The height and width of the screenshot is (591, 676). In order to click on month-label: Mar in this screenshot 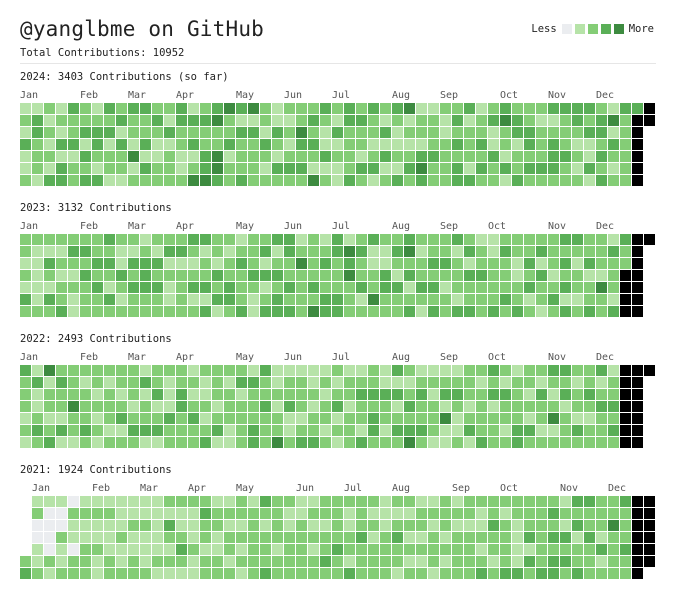, I will do `click(149, 488)`.